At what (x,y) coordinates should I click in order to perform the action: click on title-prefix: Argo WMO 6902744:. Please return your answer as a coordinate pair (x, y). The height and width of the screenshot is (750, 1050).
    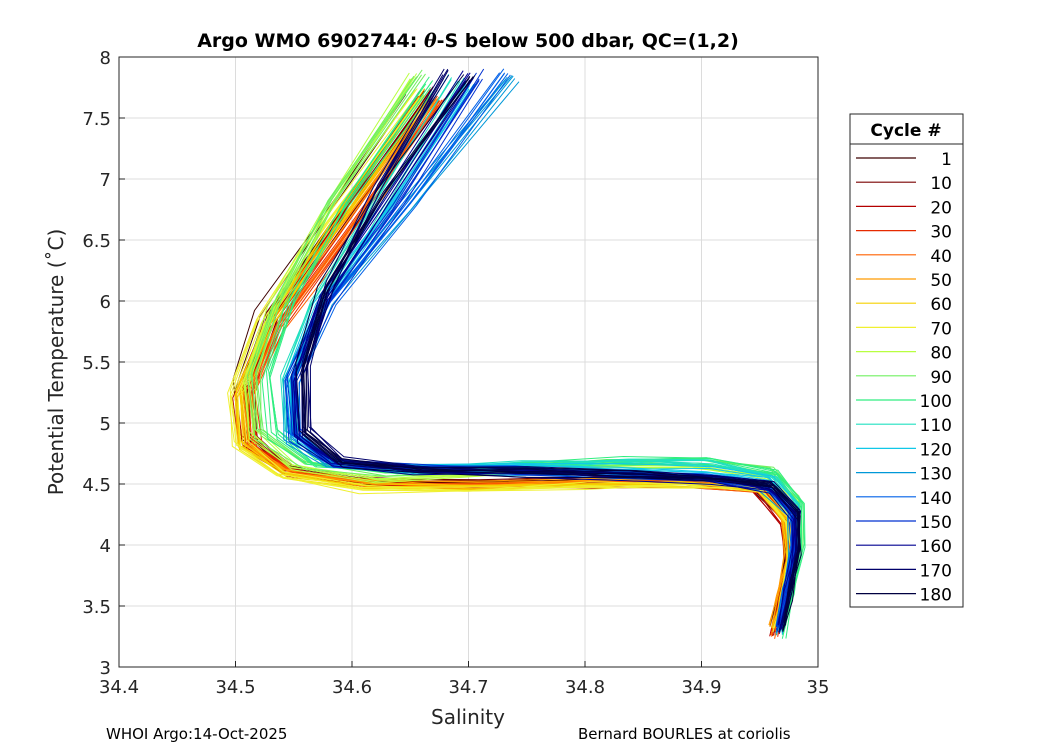
    Looking at the image, I should click on (310, 41).